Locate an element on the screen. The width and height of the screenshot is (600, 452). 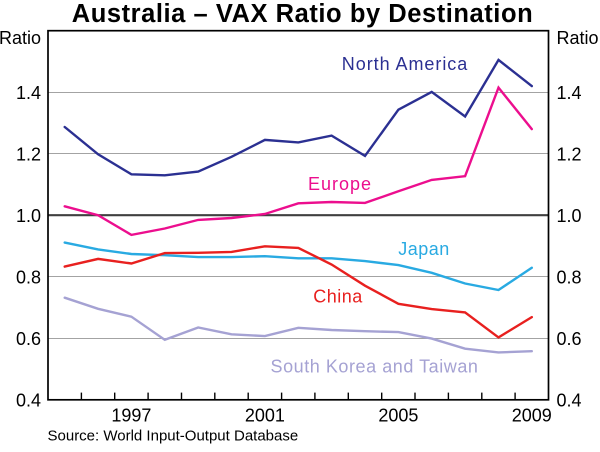
svg-text: 2005 is located at coordinates (398, 416).